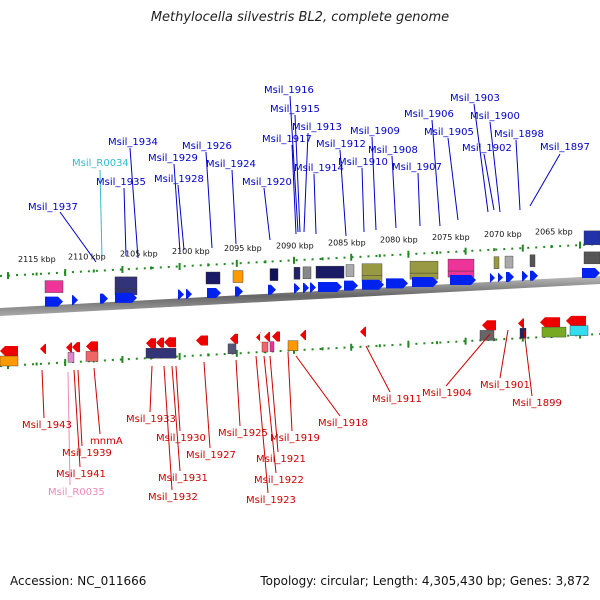 The height and width of the screenshot is (600, 600). I want to click on gene-label-msil-1901: Msil_1901, so click(505, 385).